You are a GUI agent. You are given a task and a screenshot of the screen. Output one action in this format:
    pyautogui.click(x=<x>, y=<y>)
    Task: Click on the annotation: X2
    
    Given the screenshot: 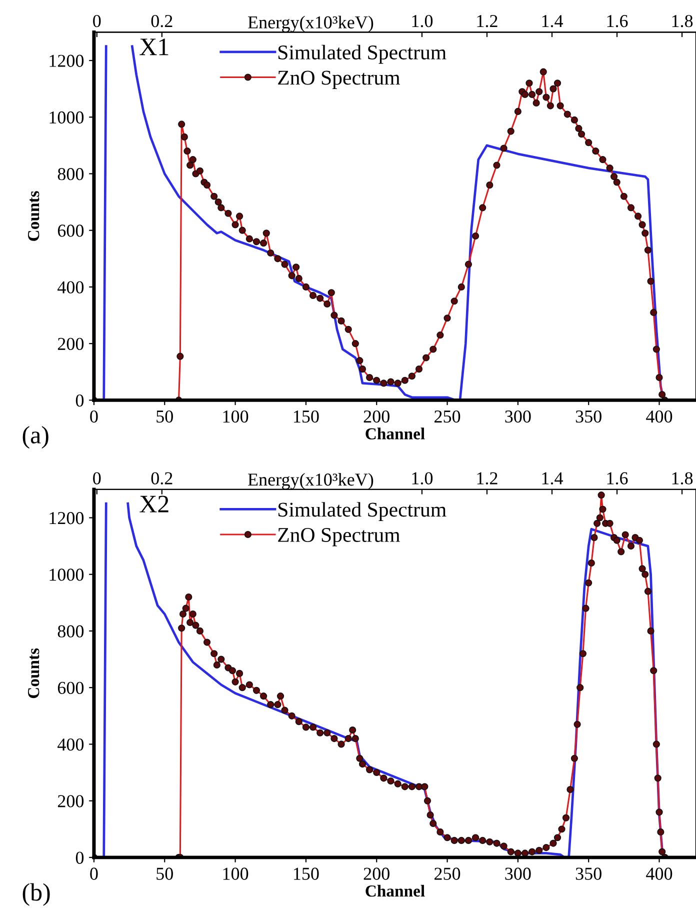 What is the action you would take?
    pyautogui.click(x=154, y=504)
    